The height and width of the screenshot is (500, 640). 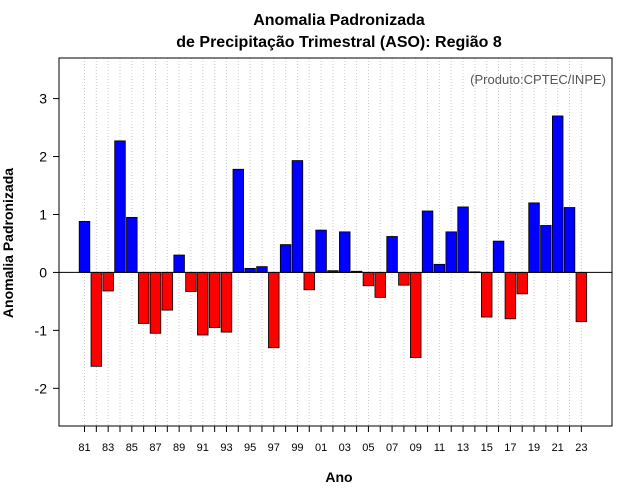 I want to click on x-axis-title: Ano, so click(x=338, y=477).